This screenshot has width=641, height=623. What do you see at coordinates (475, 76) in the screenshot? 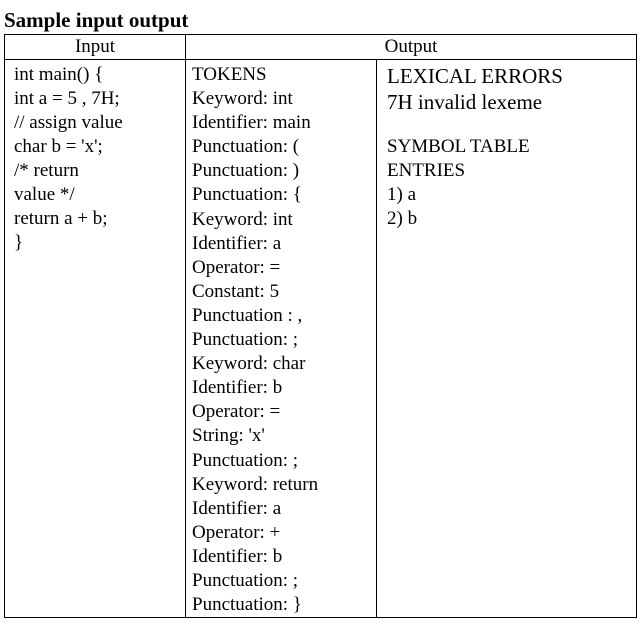
I see `lexical-errors-heading: LEXICAL ERRORS` at bounding box center [475, 76].